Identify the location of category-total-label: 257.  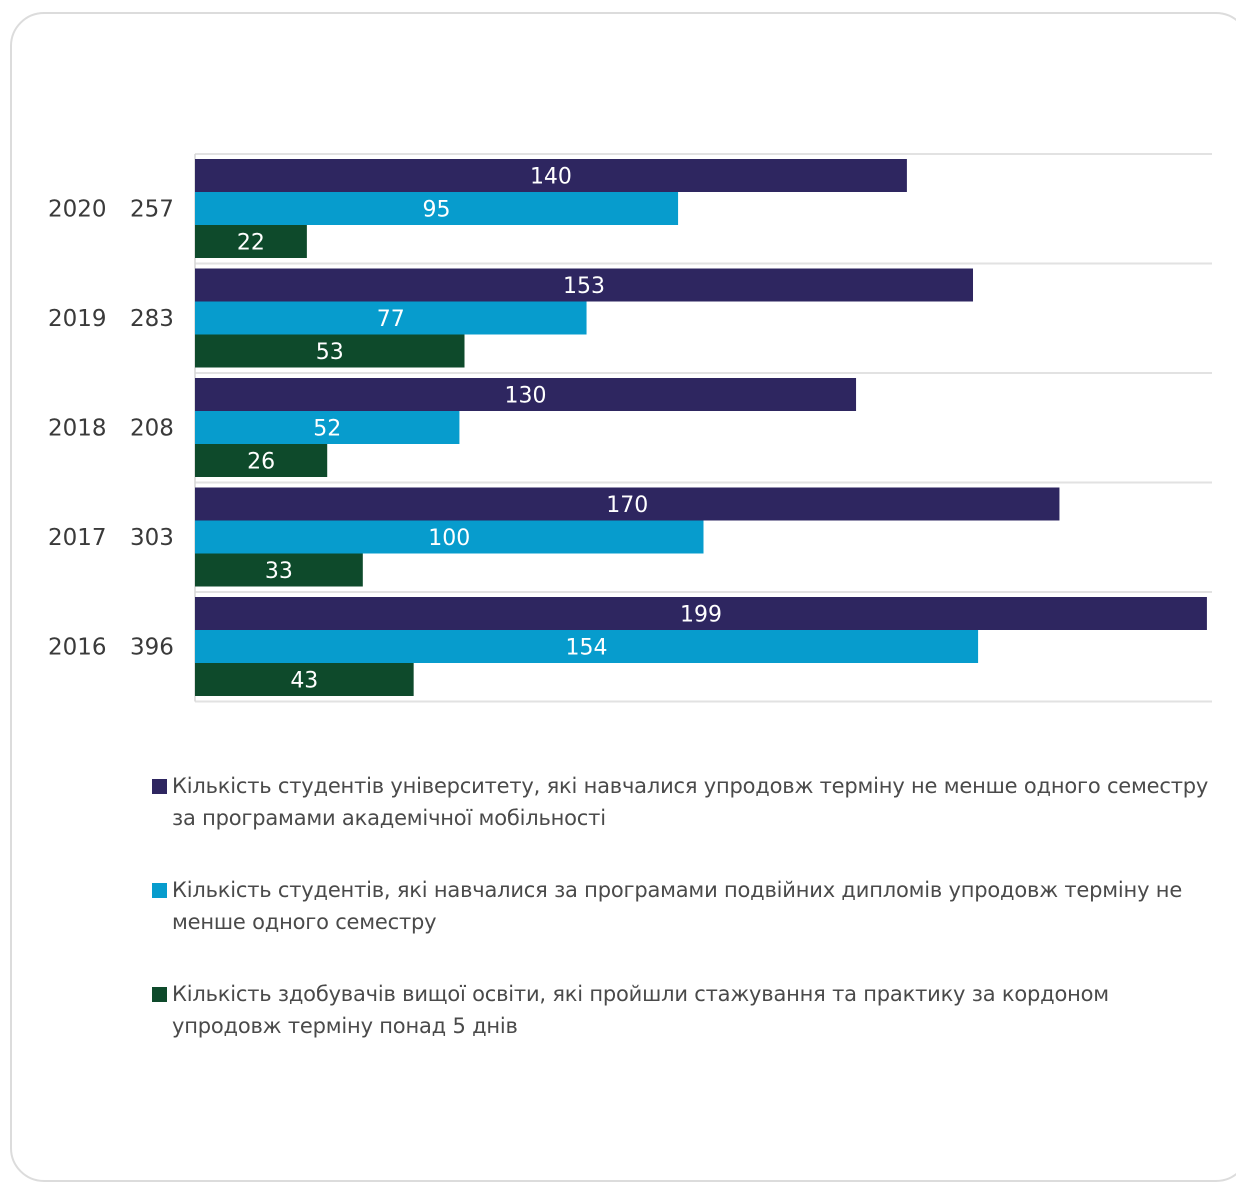
(152, 210).